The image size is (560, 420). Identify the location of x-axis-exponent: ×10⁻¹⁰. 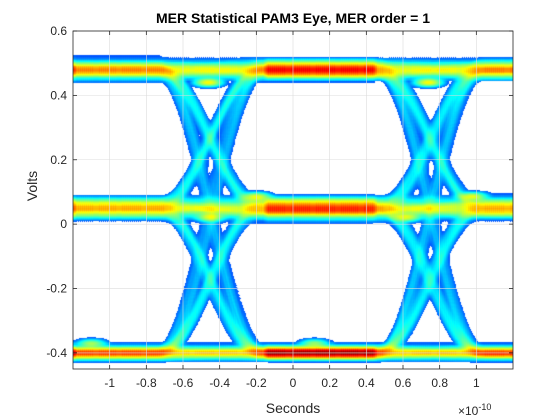
(475, 410).